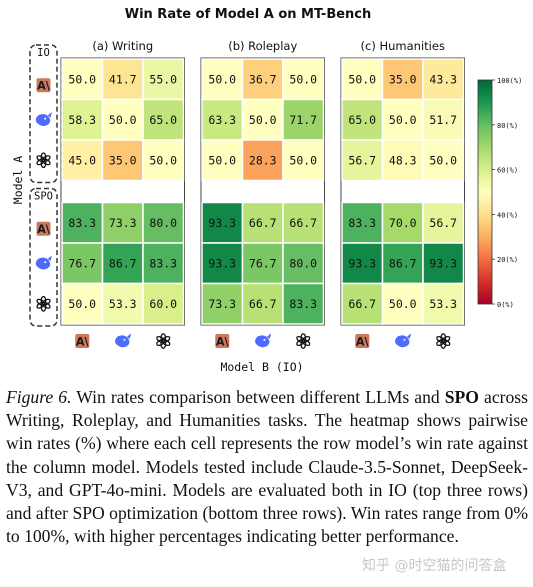 Image resolution: width=533 pixels, height=587 pixels. Describe the element at coordinates (505, 305) in the screenshot. I see `colorbar-tick-label: 0(%)` at that location.